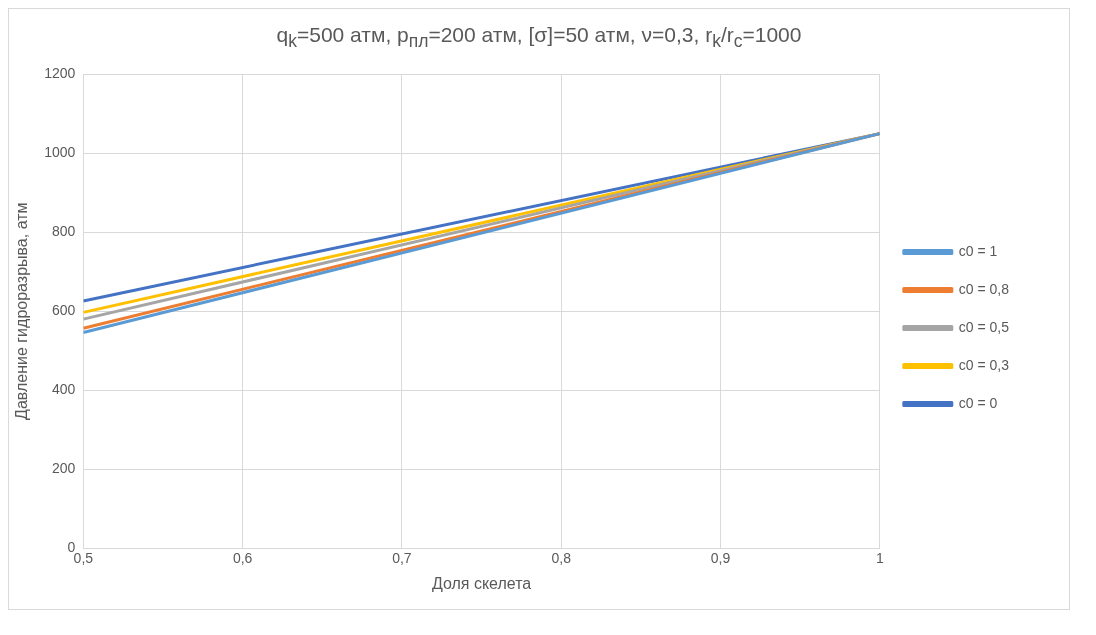 This screenshot has height=635, width=1096. I want to click on x-tick-label: 0,9, so click(720, 558).